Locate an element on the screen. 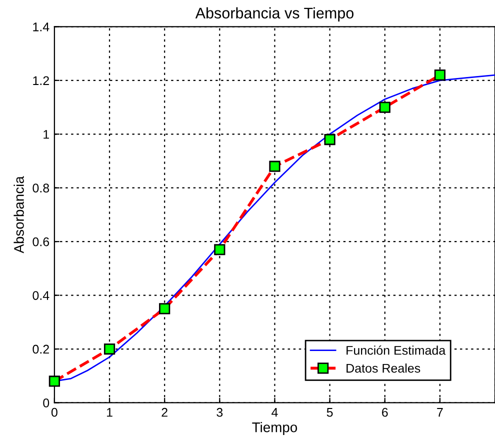 The image size is (495, 445). legend-label: Datos Reales is located at coordinates (383, 368).